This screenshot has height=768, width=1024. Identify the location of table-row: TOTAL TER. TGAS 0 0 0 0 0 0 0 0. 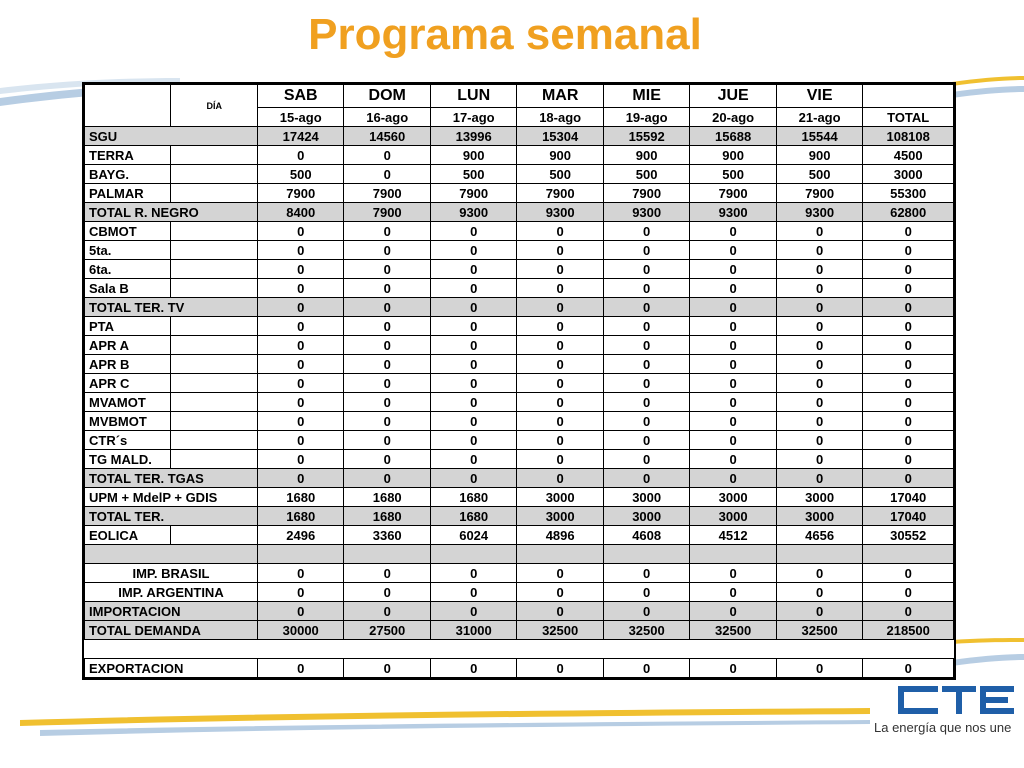
(519, 478).